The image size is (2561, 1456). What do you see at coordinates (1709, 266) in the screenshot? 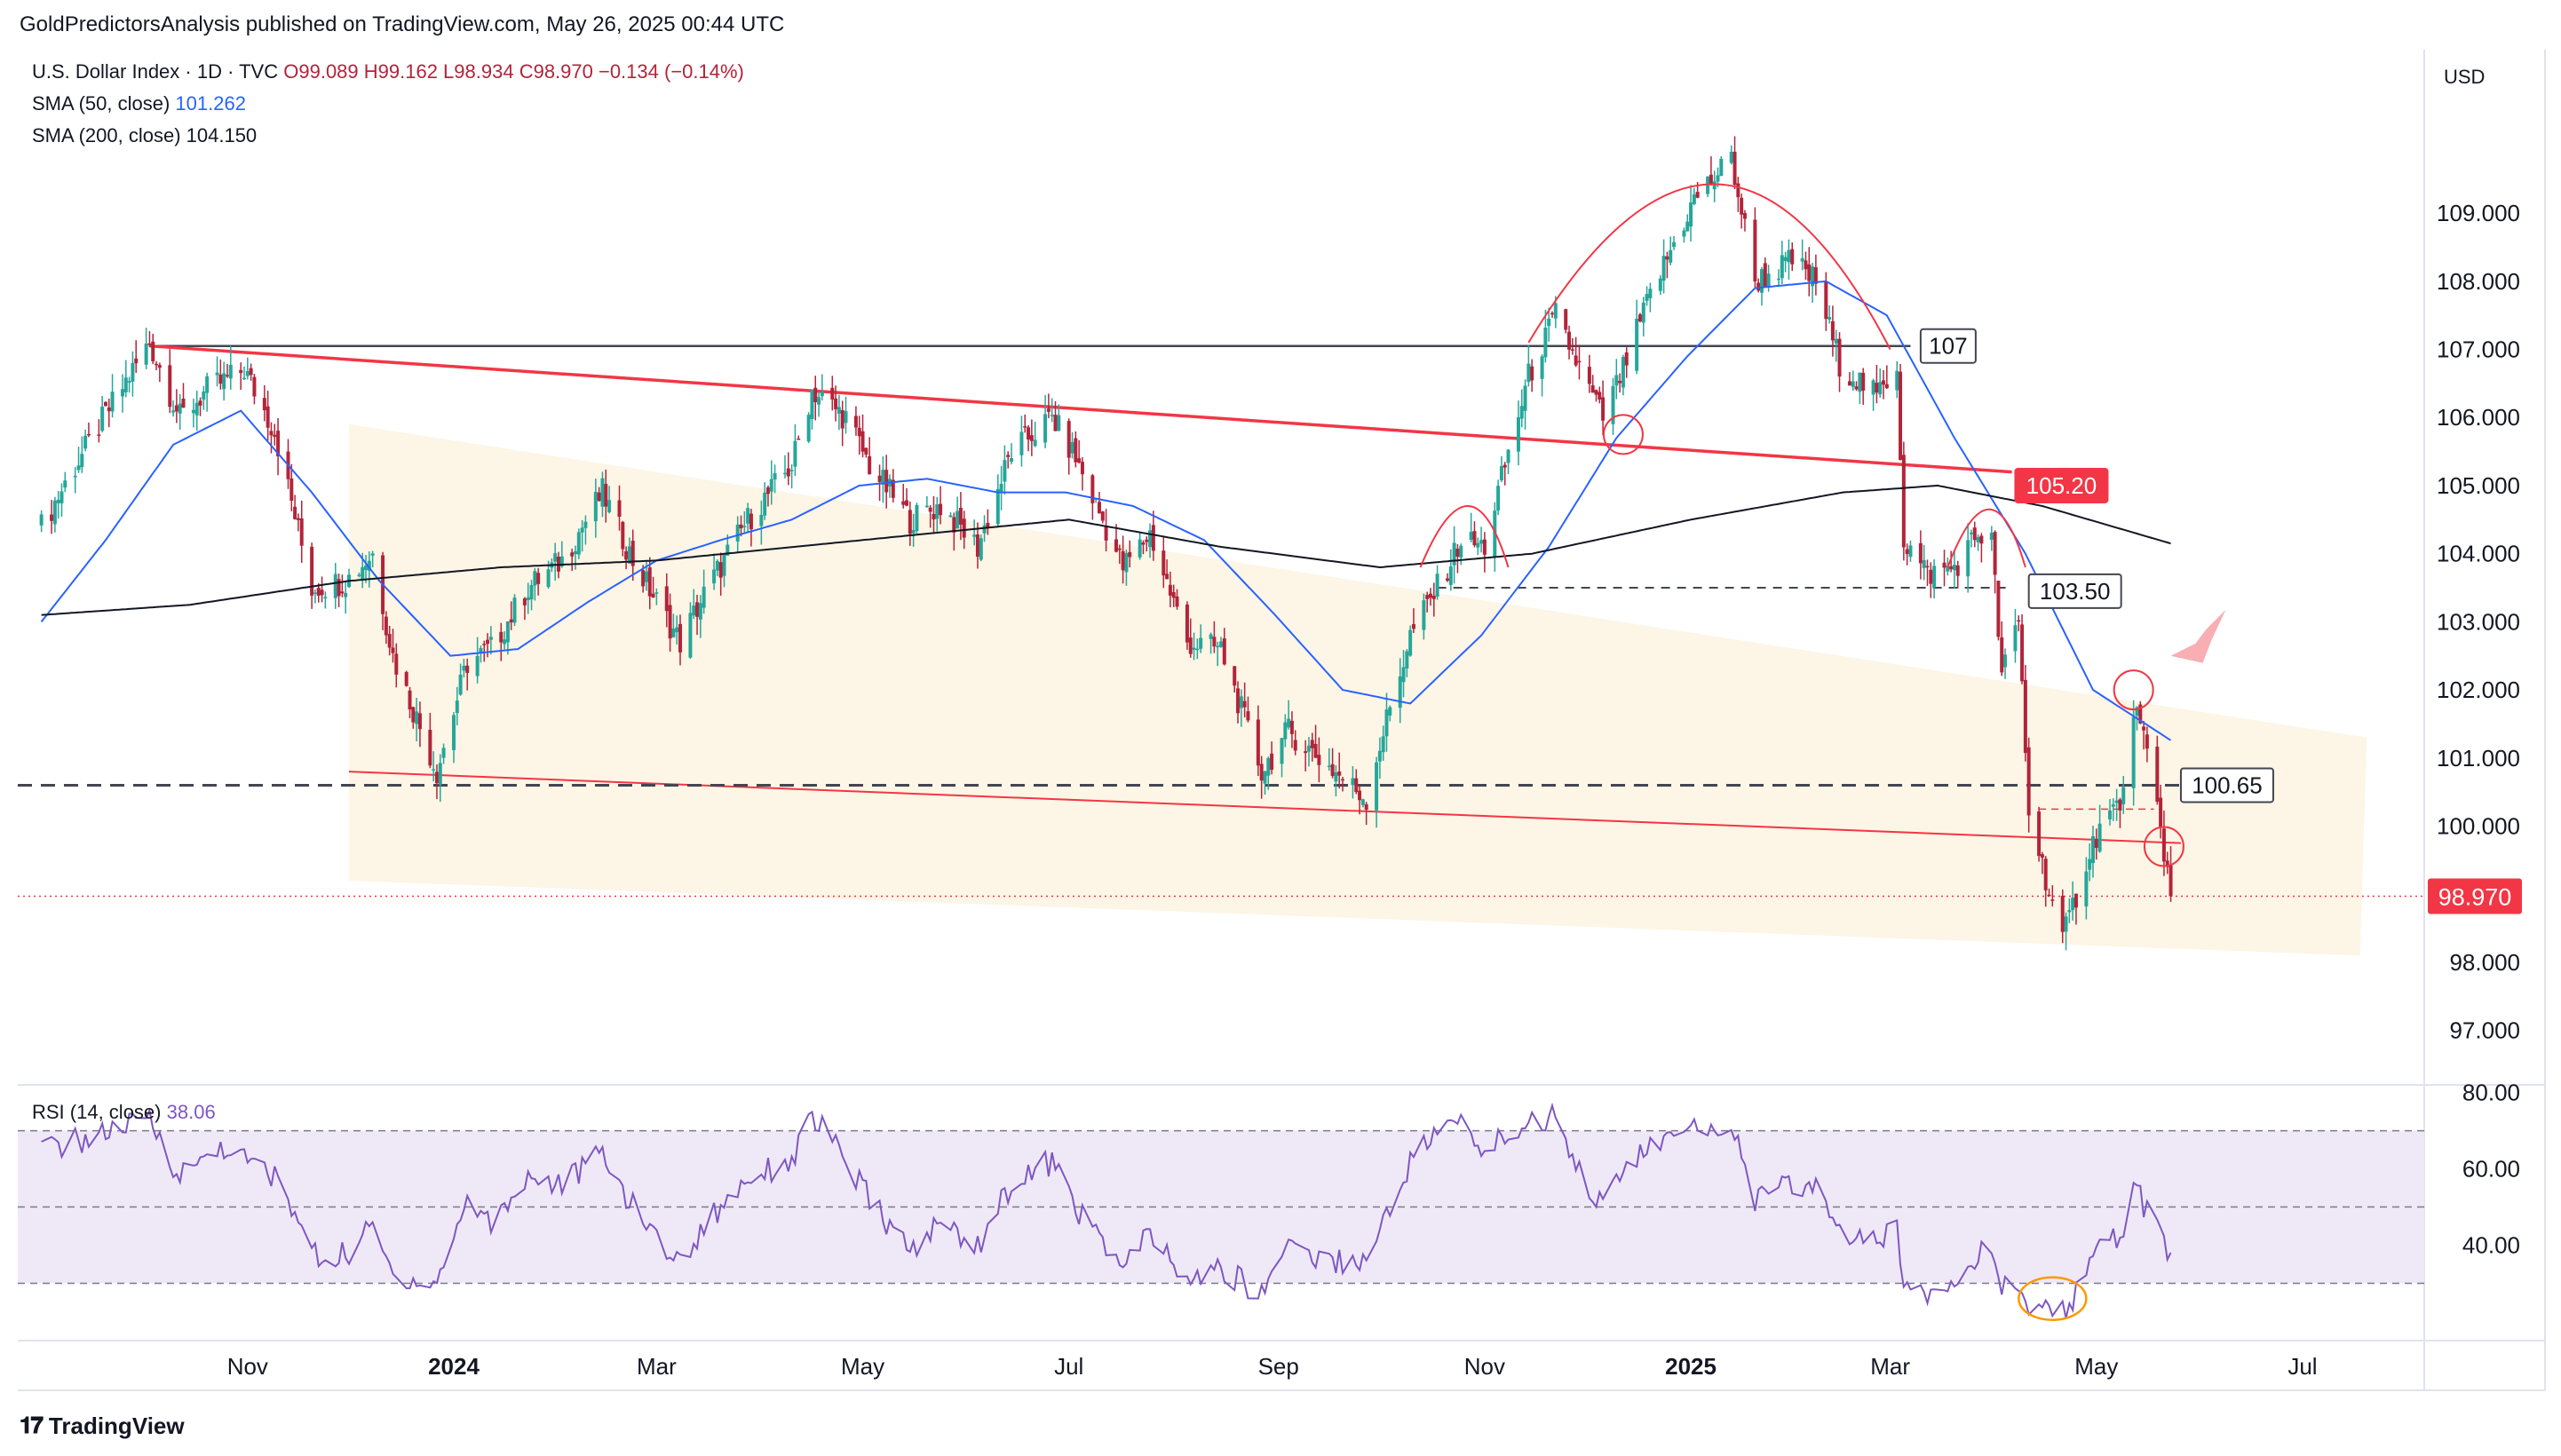
I see `rounded-top-arc` at bounding box center [1709, 266].